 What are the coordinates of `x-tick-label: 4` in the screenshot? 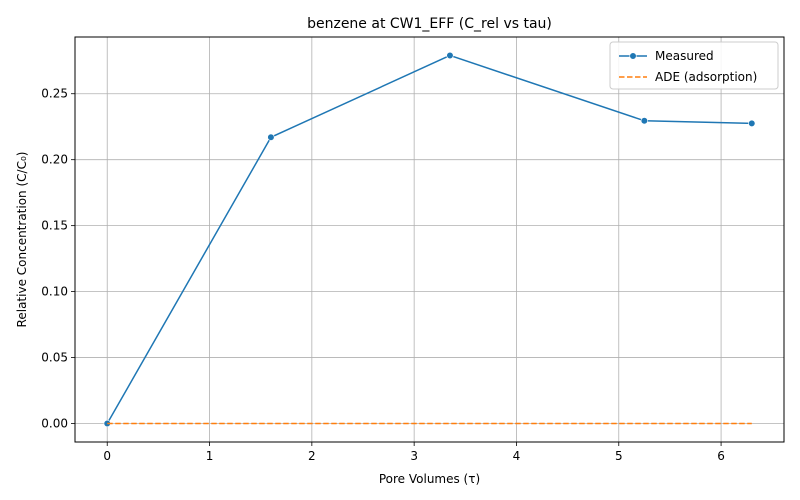 It's located at (517, 456).